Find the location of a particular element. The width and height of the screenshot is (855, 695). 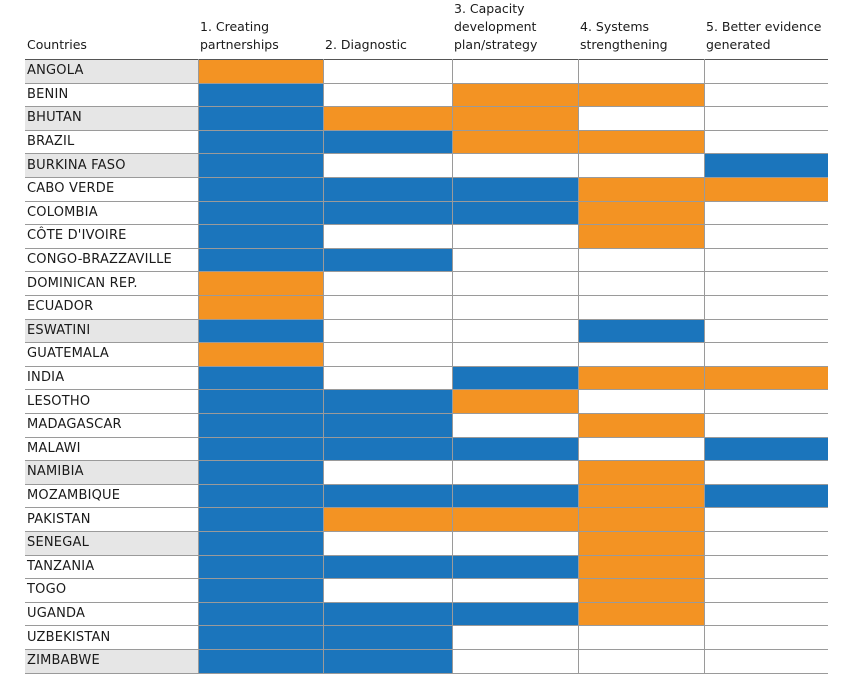

country-name: BENIN is located at coordinates (48, 94).